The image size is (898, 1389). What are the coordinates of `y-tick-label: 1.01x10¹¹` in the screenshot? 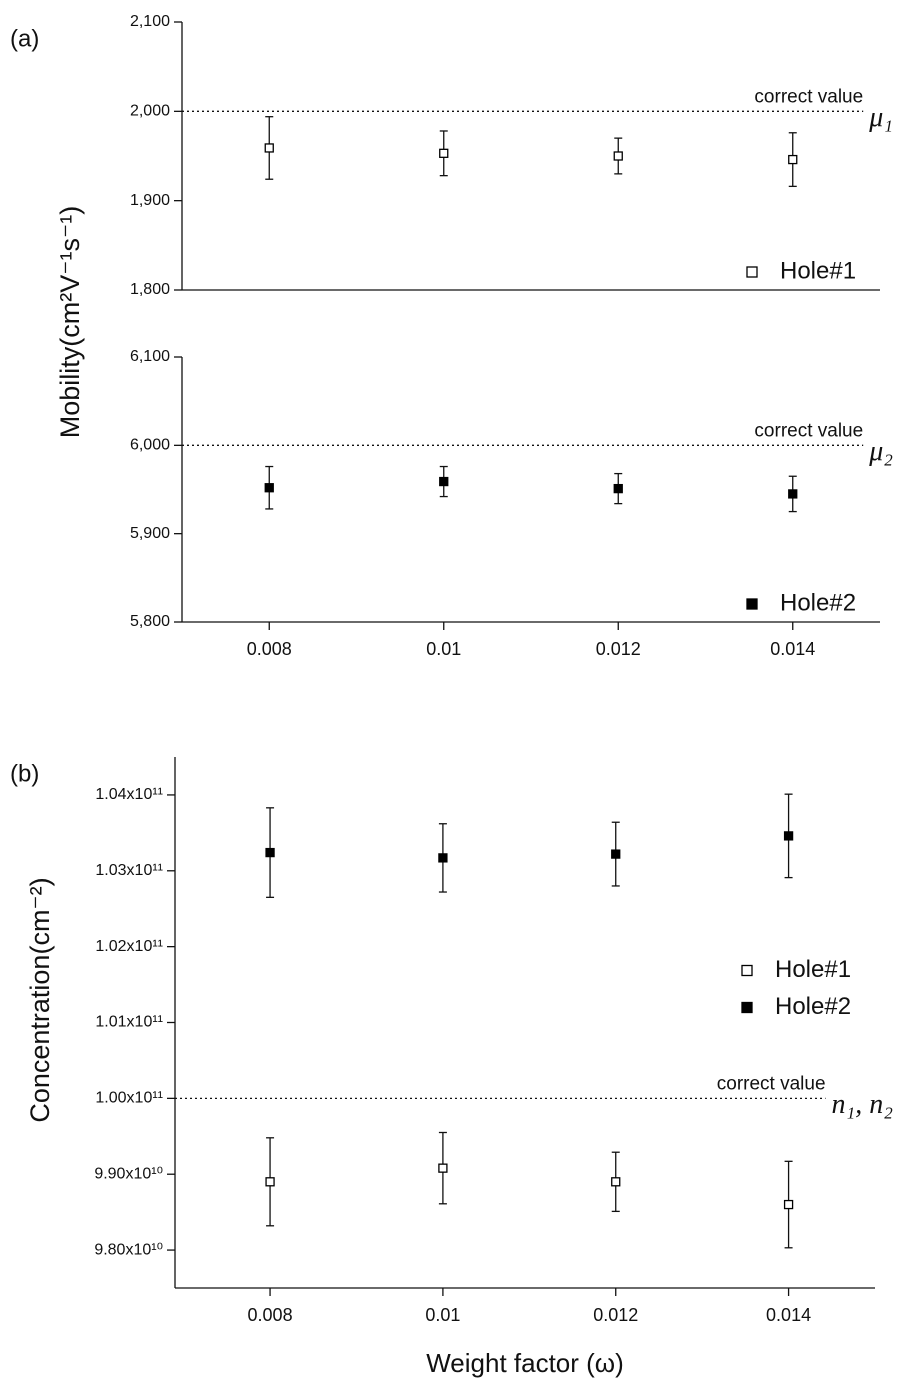 It's located at (129, 1022).